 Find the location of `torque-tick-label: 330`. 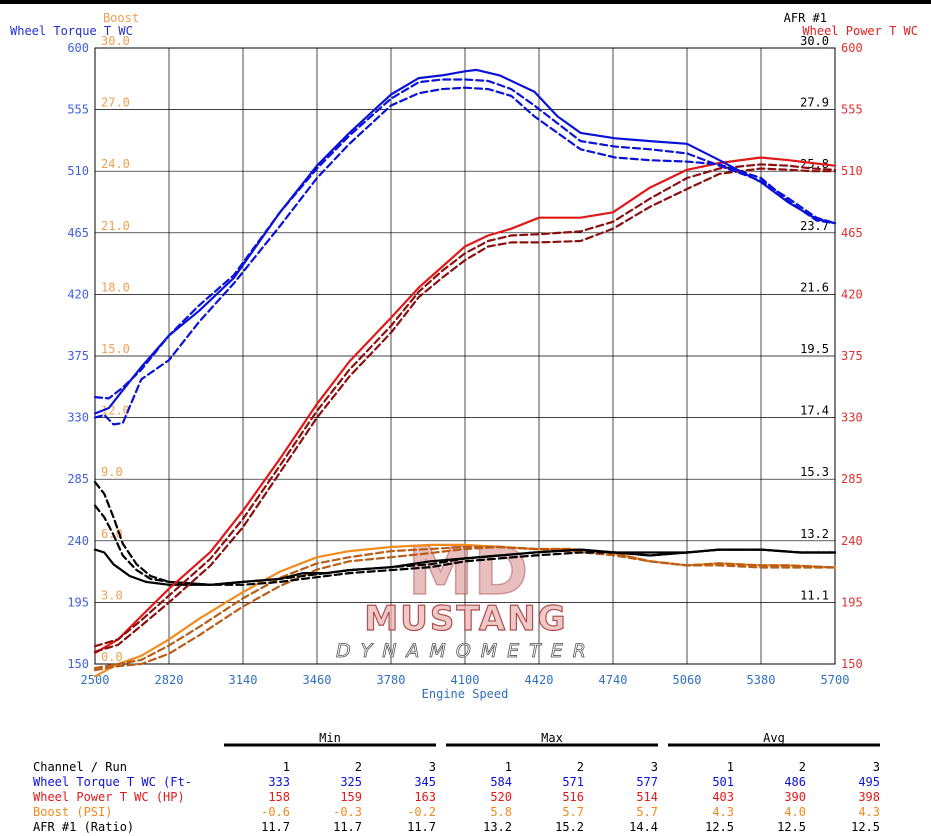

torque-tick-label: 330 is located at coordinates (78, 418).